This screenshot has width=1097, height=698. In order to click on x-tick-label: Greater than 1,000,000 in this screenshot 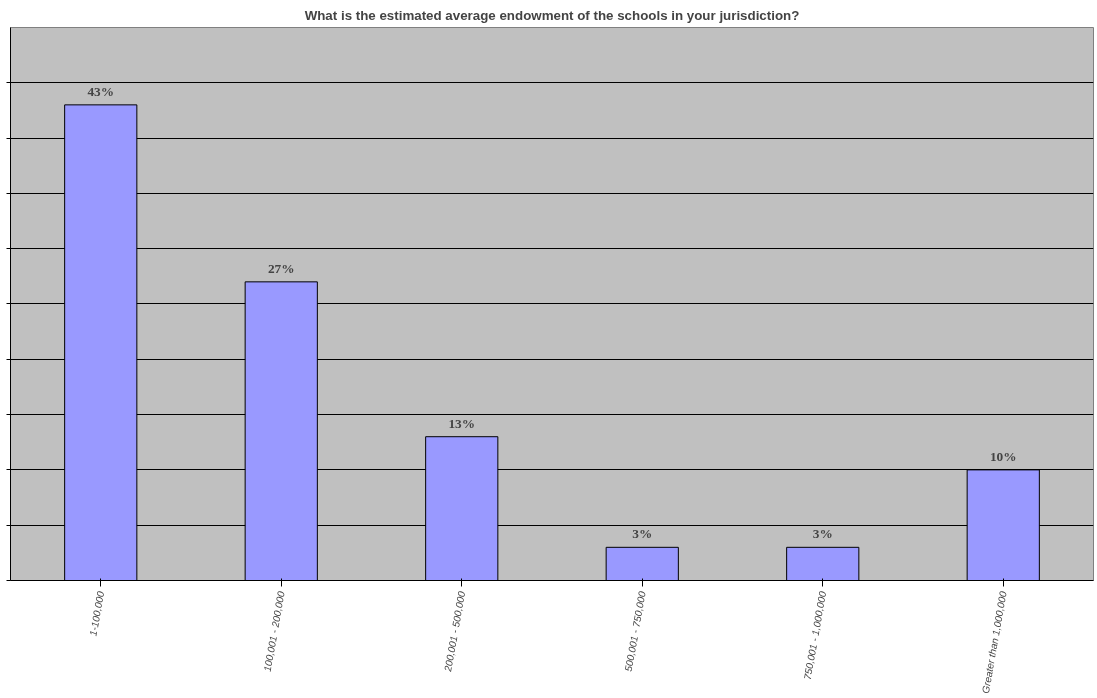, I will do `click(994, 642)`.